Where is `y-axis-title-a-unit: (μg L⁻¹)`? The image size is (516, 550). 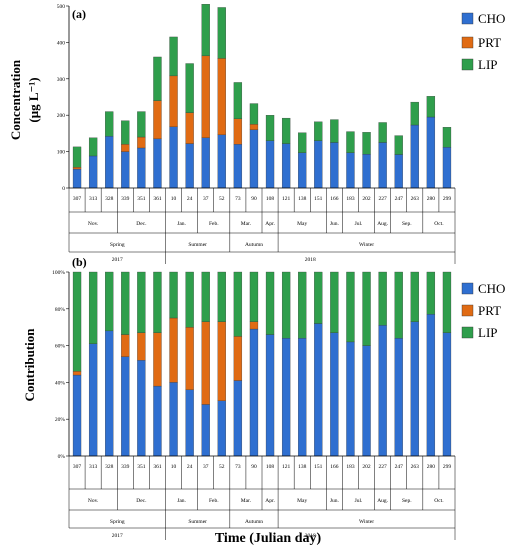
y-axis-title-a-unit: (μg L⁻¹) is located at coordinates (33, 99).